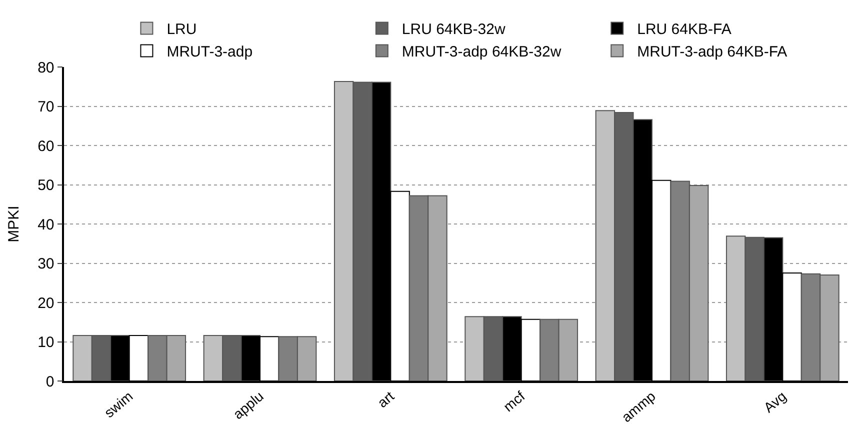  I want to click on x-tick-label: art, so click(386, 399).